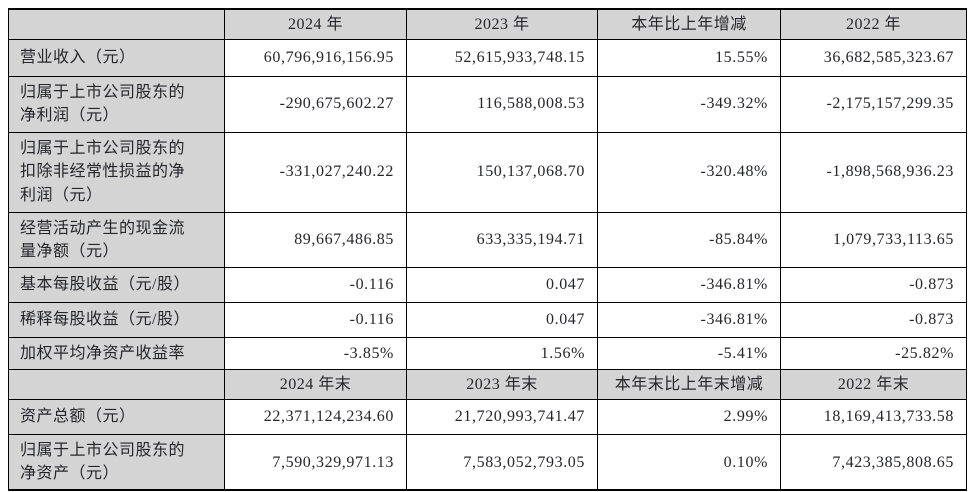 This screenshot has height=492, width=974. Describe the element at coordinates (502, 24) in the screenshot. I see `header-year-2023: 2023 年` at that location.